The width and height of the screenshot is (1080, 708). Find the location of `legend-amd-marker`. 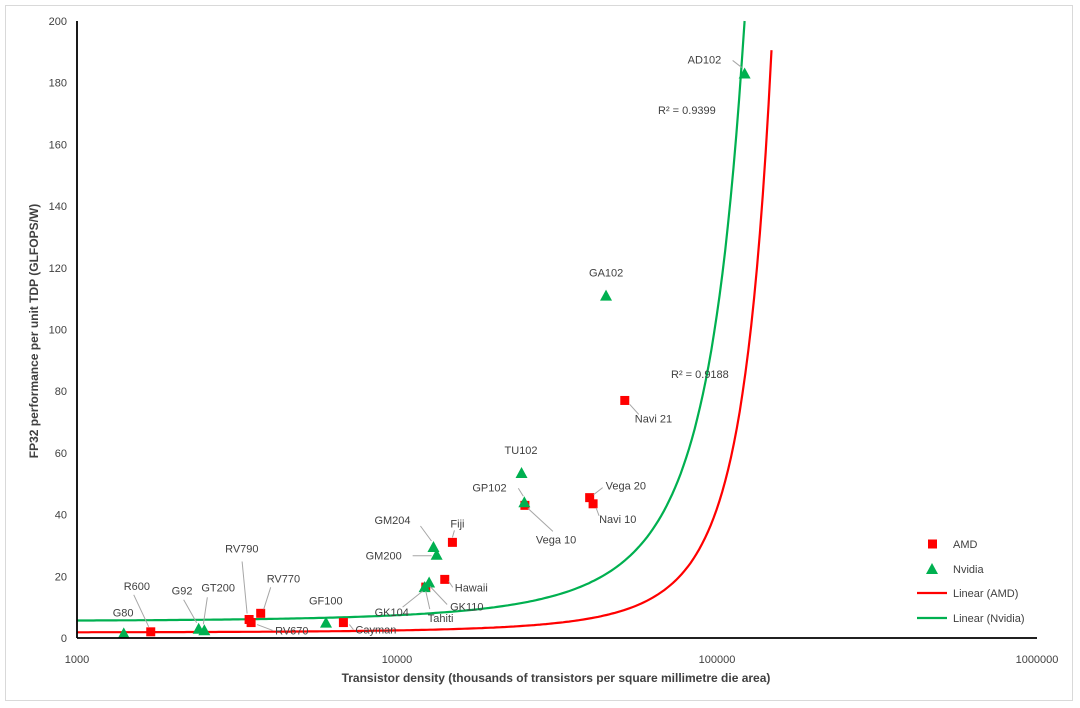

legend-amd-marker is located at coordinates (932, 544).